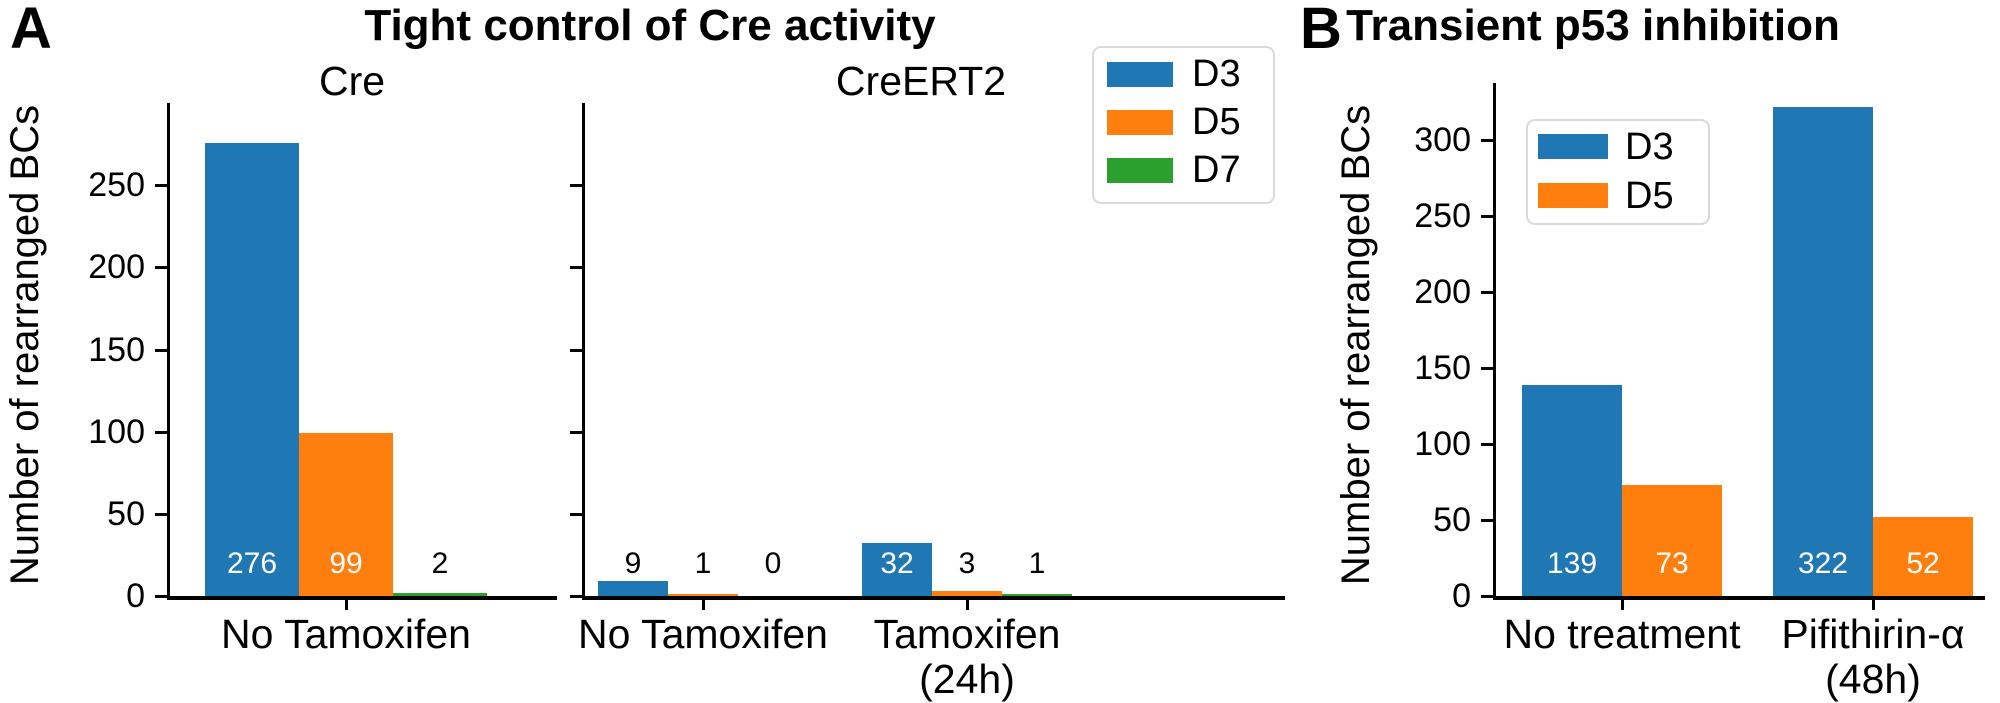  What do you see at coordinates (650, 25) in the screenshot?
I see `panel-a-title: Tight control of Cre activity` at bounding box center [650, 25].